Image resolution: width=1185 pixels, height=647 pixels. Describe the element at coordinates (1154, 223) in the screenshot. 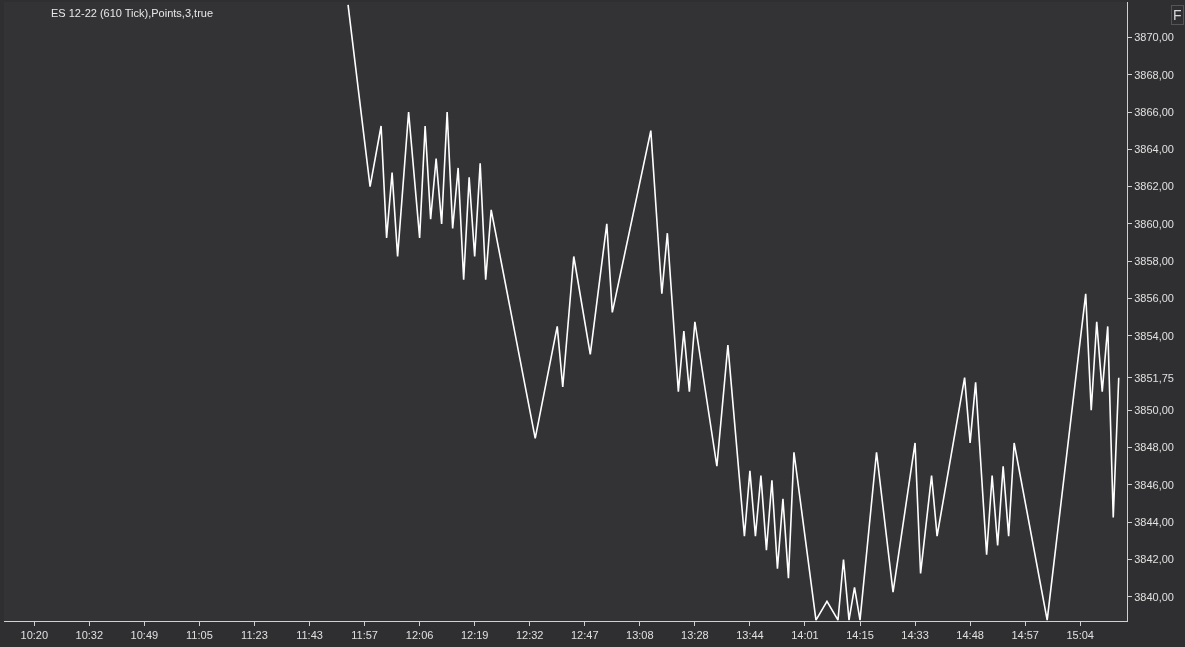

I see `y-tick-label: 3860,00` at that location.